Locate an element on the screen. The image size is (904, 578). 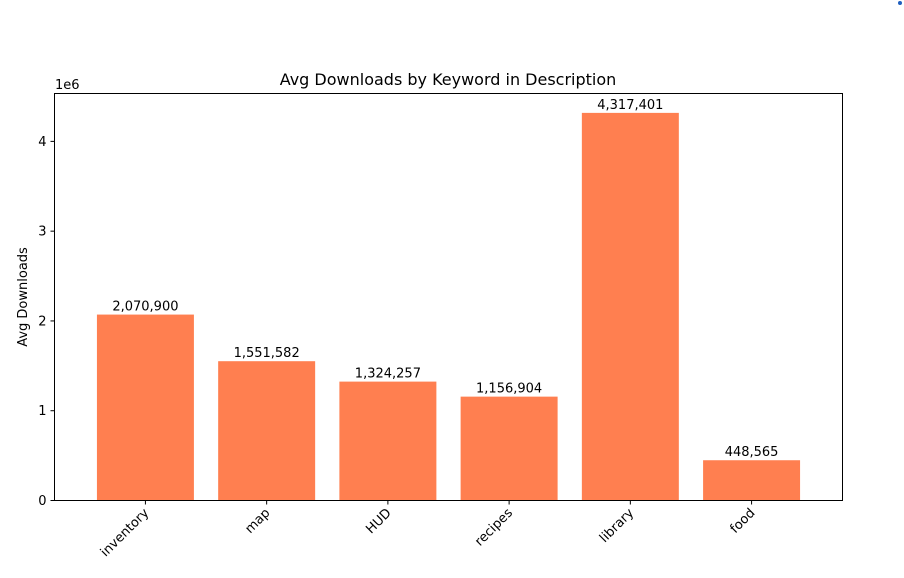
bar-library is located at coordinates (630, 306).